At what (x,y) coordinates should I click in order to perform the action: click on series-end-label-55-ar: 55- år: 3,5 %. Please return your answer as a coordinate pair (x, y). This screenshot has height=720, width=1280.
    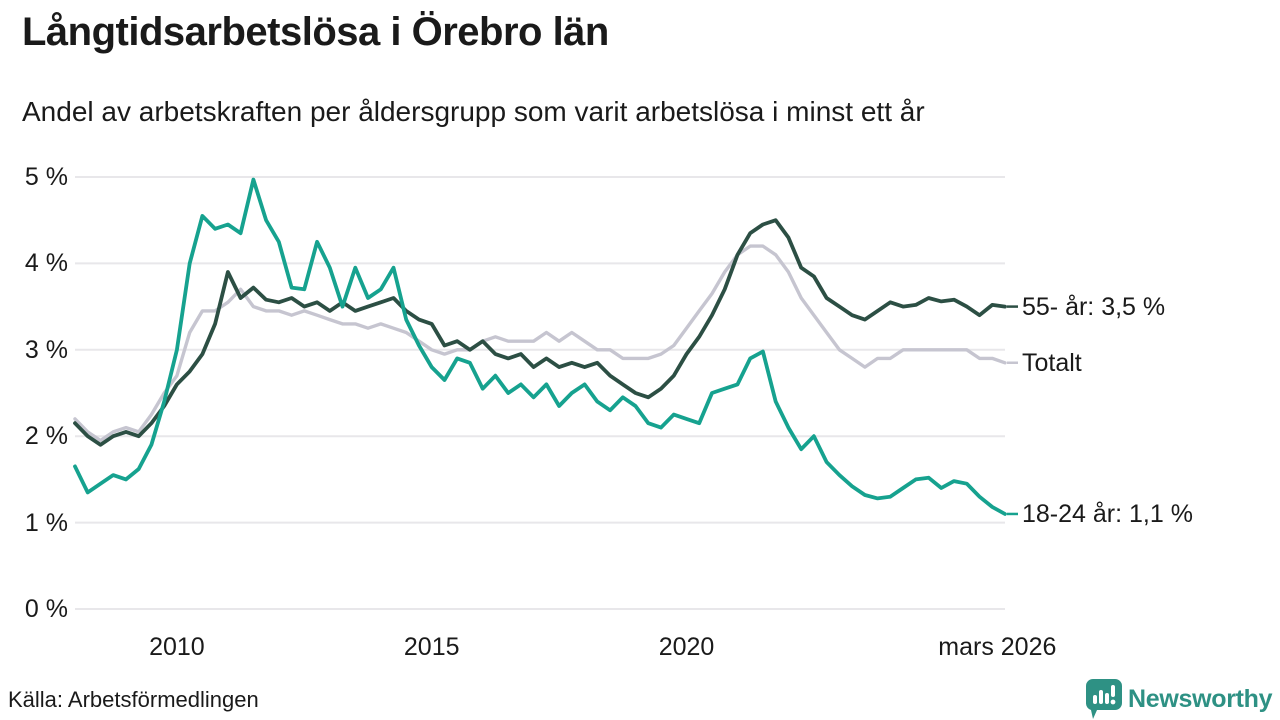
    Looking at the image, I should click on (1094, 306).